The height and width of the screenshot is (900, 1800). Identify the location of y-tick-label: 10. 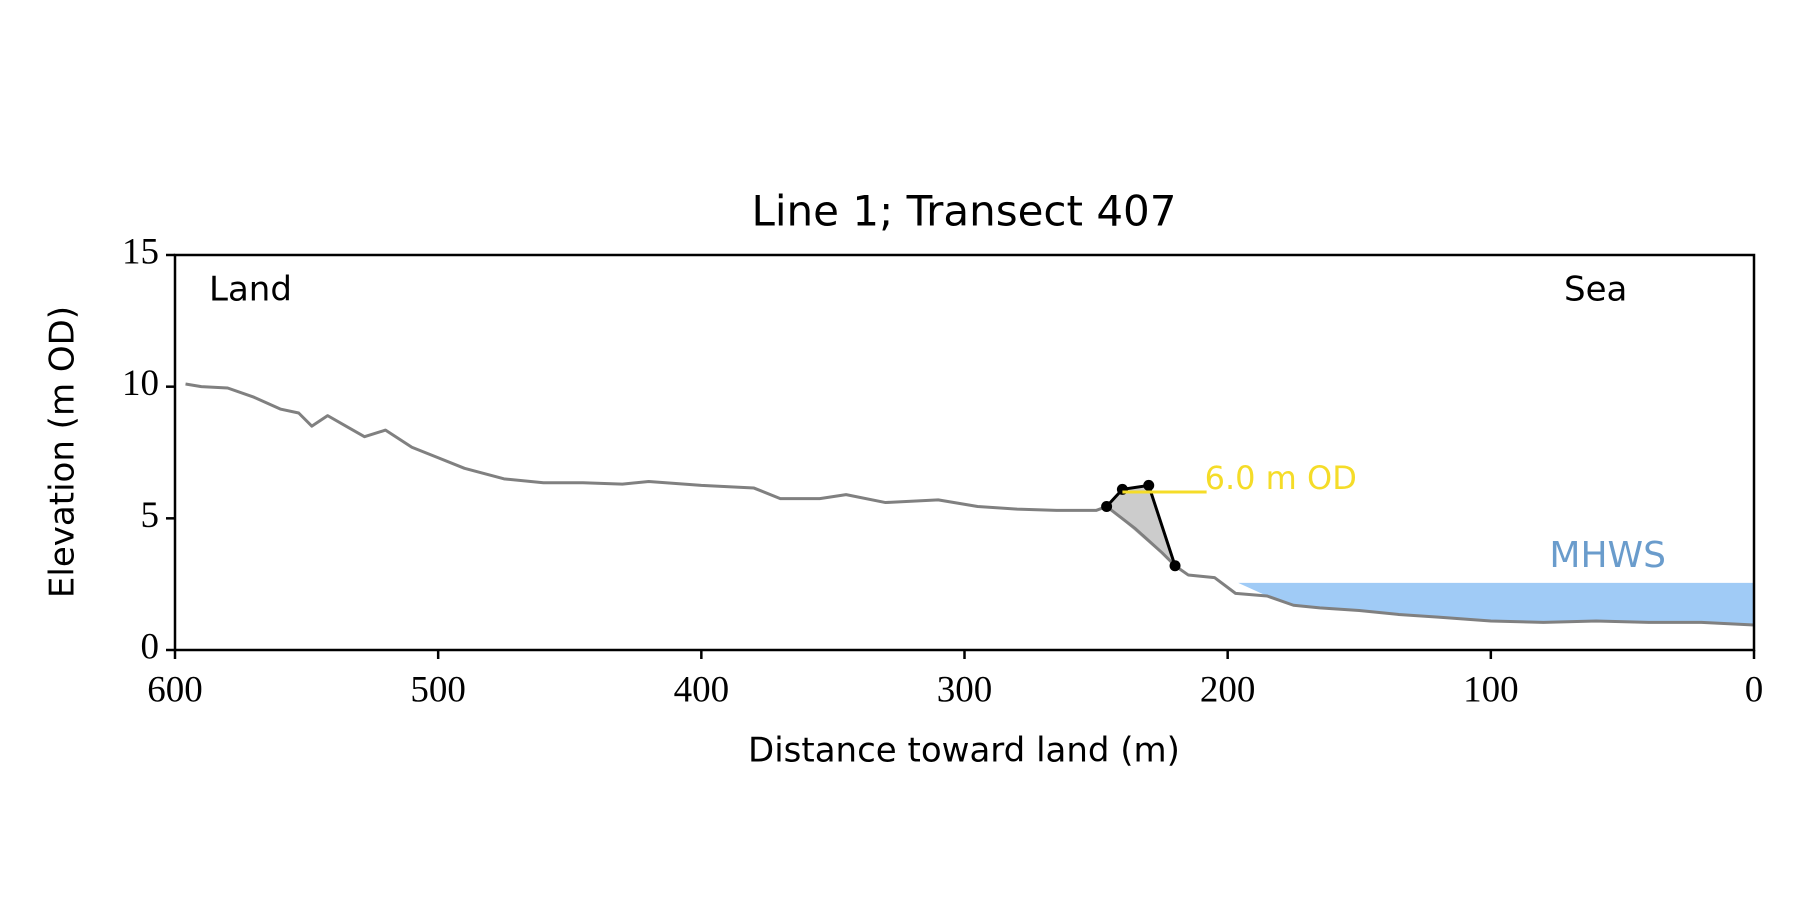
(140, 383).